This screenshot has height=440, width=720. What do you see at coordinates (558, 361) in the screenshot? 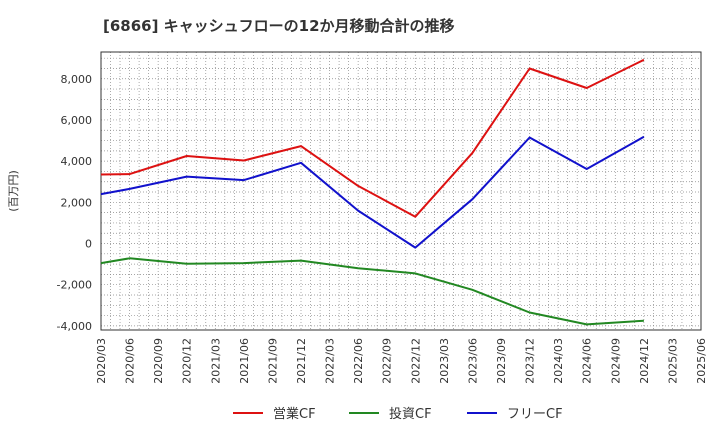
I see `x-tick-label: 2024/03` at bounding box center [558, 361].